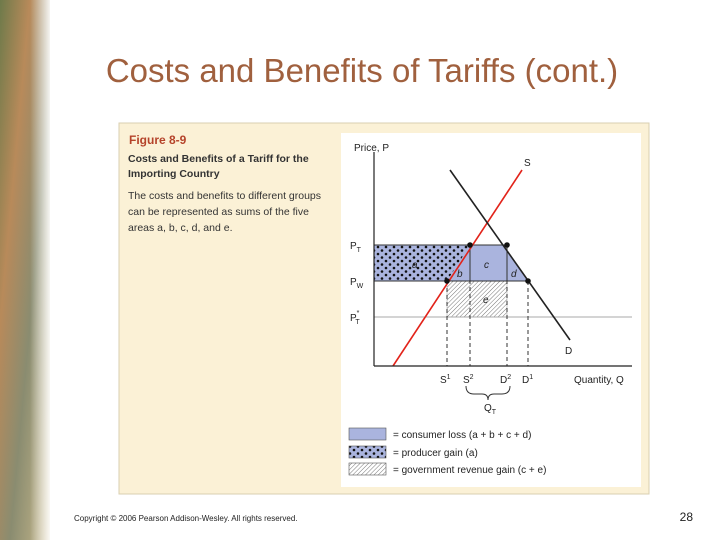 The image size is (720, 545). Describe the element at coordinates (568, 351) in the screenshot. I see `demand-label: D` at that location.